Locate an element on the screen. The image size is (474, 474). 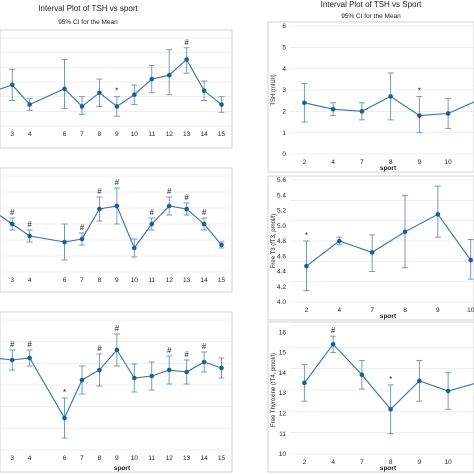
right-mid-y-tick-label: 4.0 is located at coordinates (281, 302).